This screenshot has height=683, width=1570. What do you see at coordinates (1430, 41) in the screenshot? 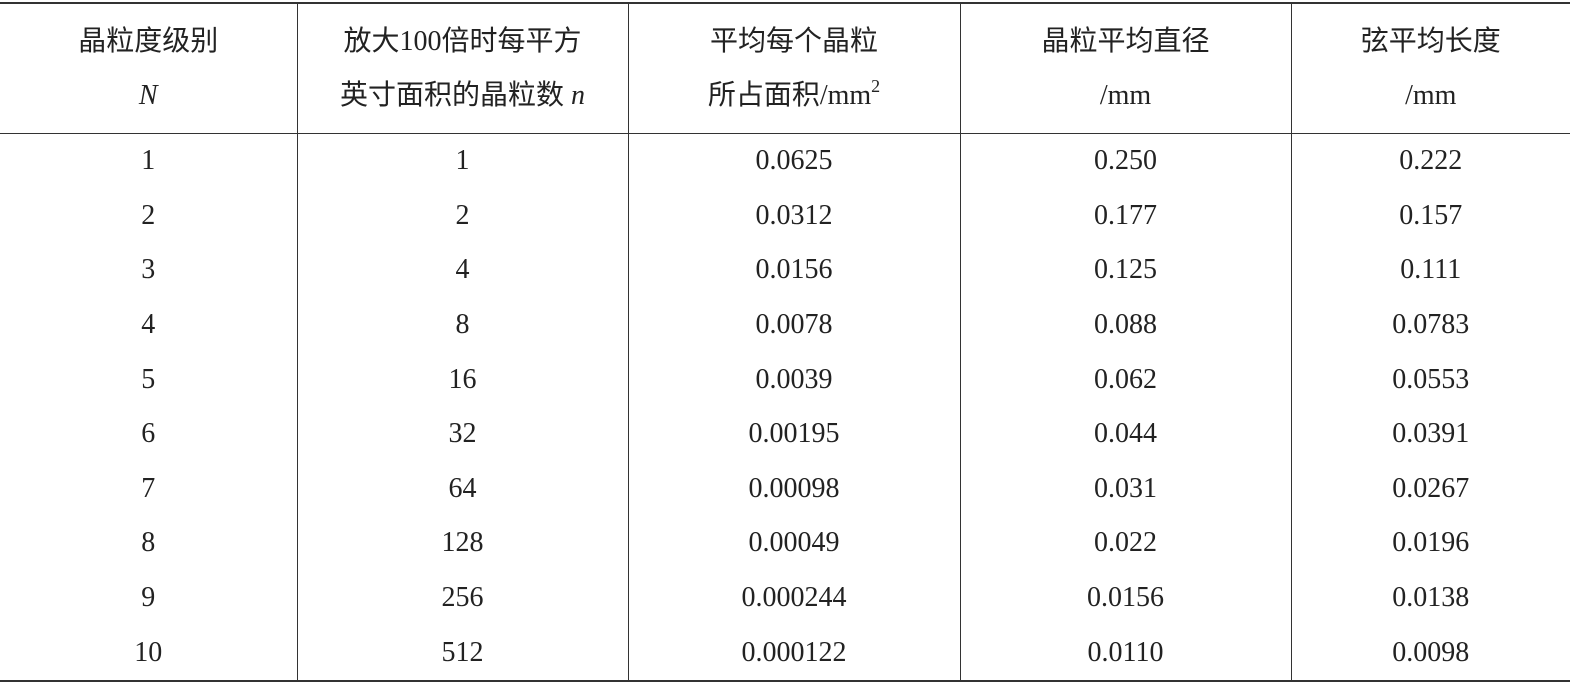
I see `header-text: 弦平均长度` at bounding box center [1430, 41].